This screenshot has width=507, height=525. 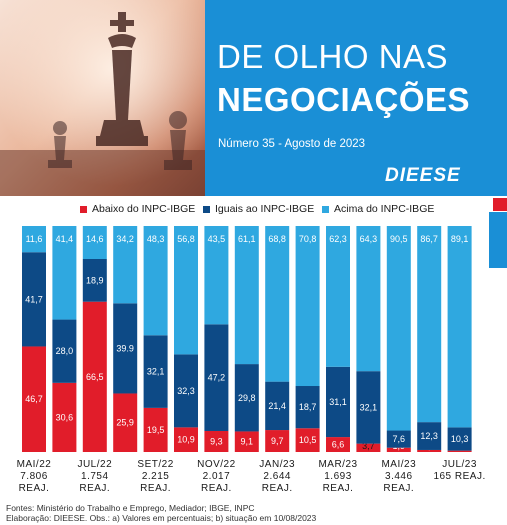 I want to click on x-label-line: 3.446, so click(x=399, y=476).